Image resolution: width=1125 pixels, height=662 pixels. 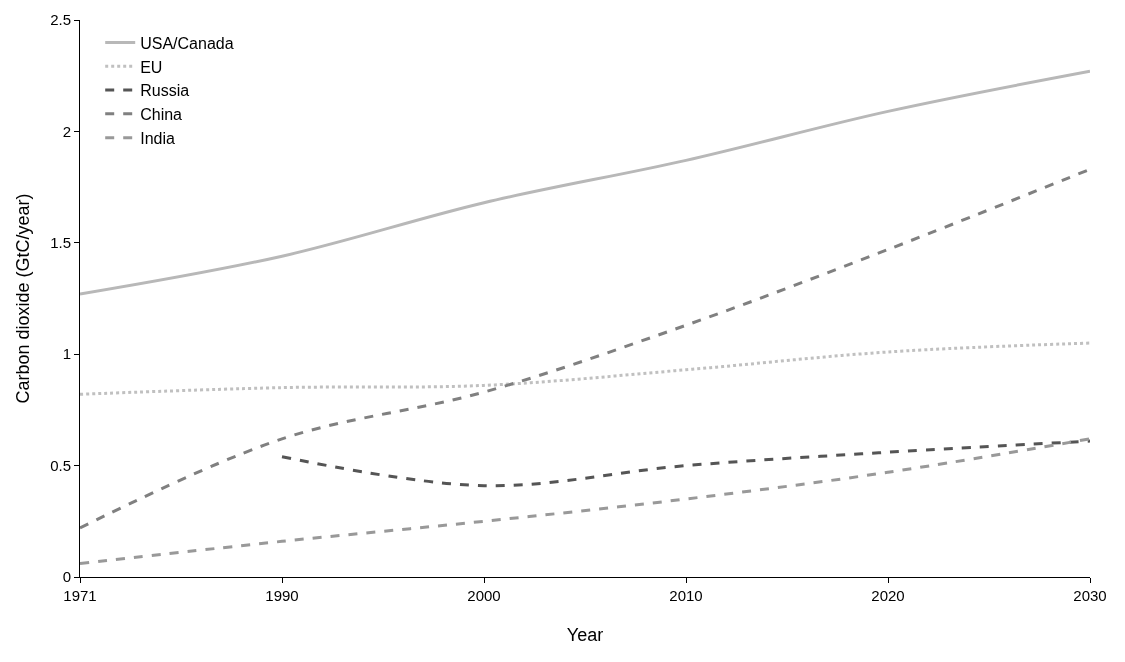 I want to click on legend-label: Russia, so click(x=165, y=91).